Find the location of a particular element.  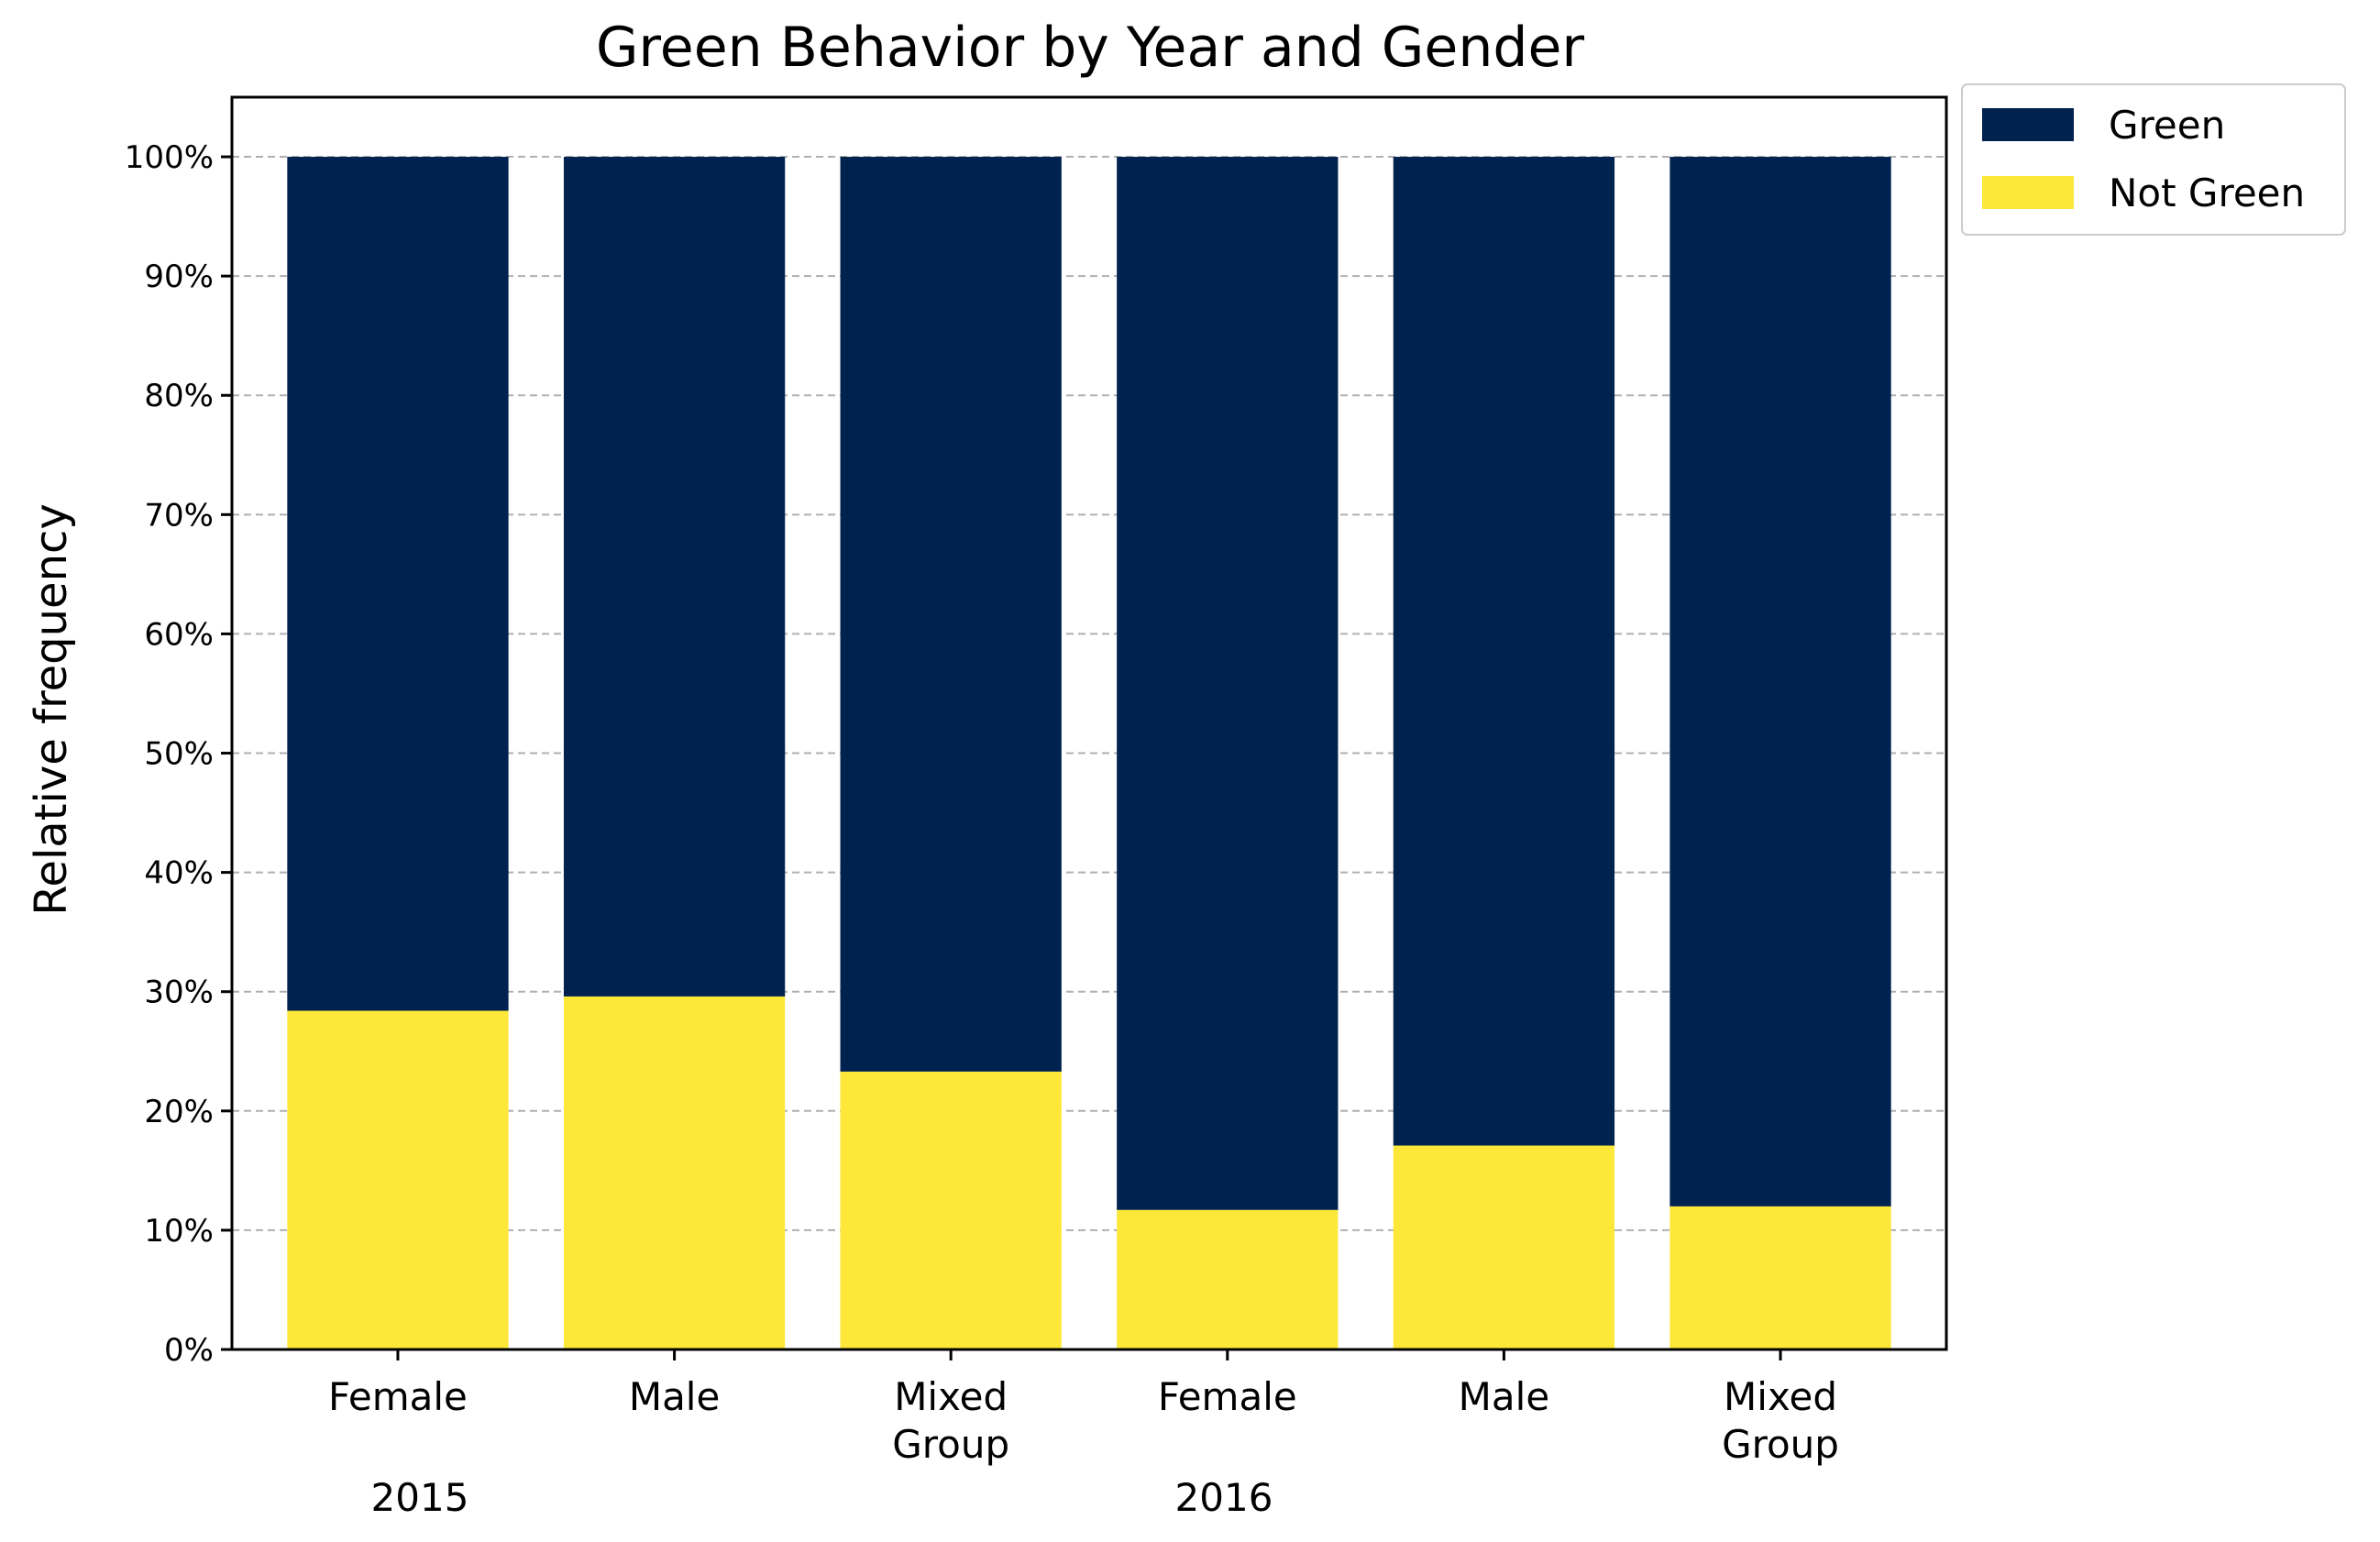

y-tick-label: 100% is located at coordinates (169, 157).